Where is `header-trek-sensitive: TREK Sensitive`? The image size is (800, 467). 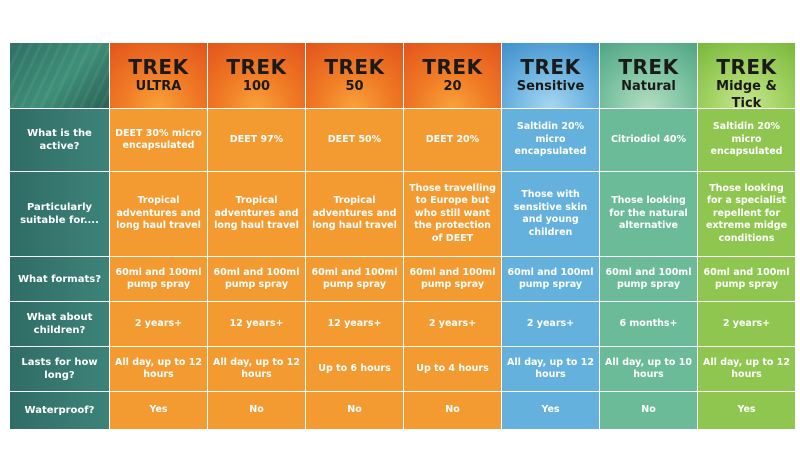 header-trek-sensitive: TREK Sensitive is located at coordinates (550, 75).